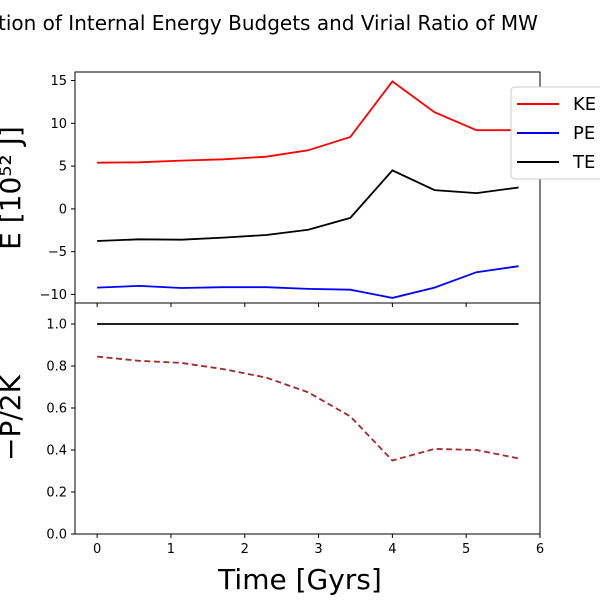 The width and height of the screenshot is (600, 600). What do you see at coordinates (540, 549) in the screenshot?
I see `x-tick-label: 6` at bounding box center [540, 549].